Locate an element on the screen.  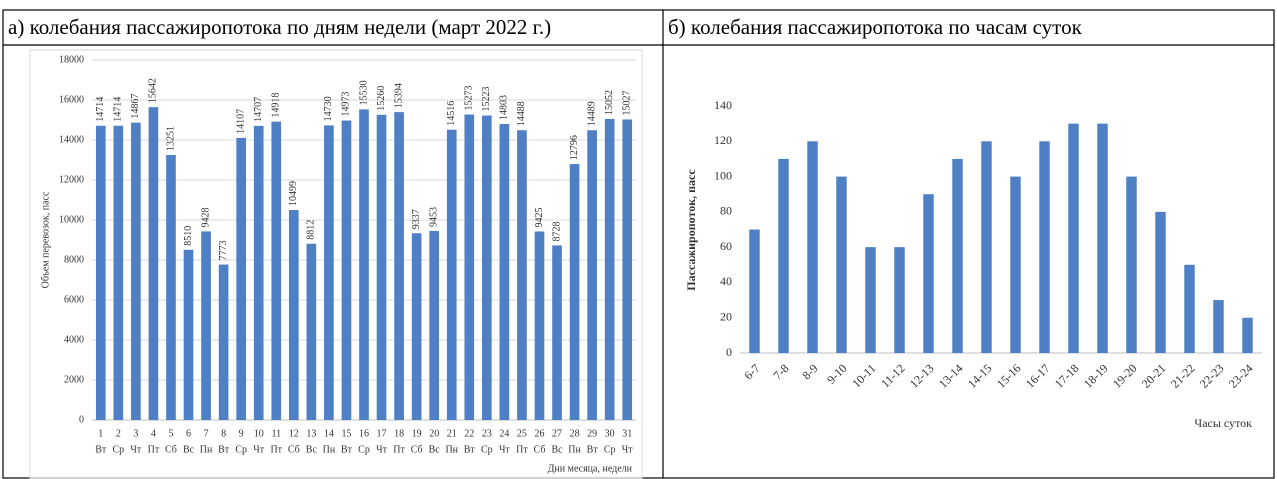
data-label: 14973 is located at coordinates (346, 104).